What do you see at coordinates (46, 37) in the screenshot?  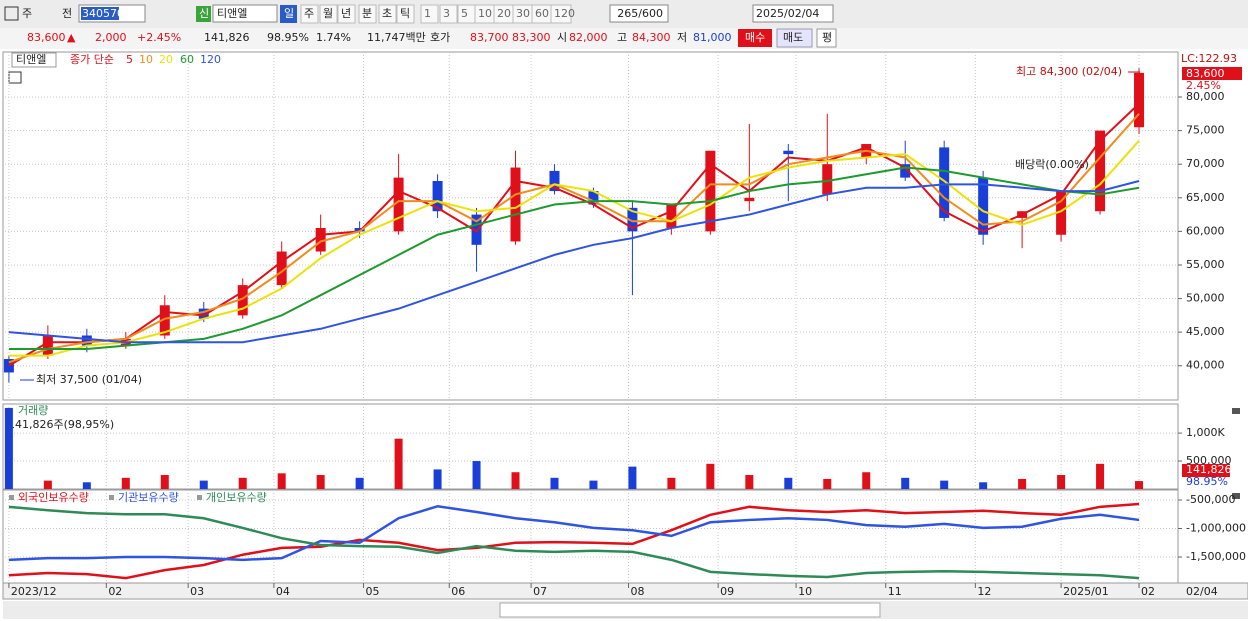 I see `info-item: 83,600` at bounding box center [46, 37].